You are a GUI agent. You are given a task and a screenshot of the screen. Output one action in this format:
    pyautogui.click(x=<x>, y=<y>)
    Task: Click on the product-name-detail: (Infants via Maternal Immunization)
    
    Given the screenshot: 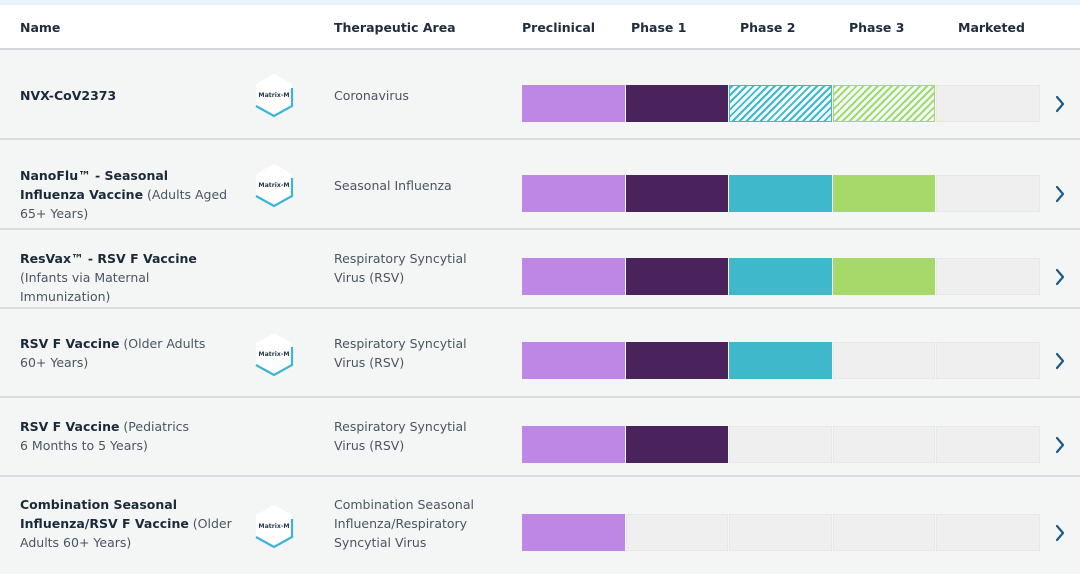 What is the action you would take?
    pyautogui.click(x=85, y=287)
    